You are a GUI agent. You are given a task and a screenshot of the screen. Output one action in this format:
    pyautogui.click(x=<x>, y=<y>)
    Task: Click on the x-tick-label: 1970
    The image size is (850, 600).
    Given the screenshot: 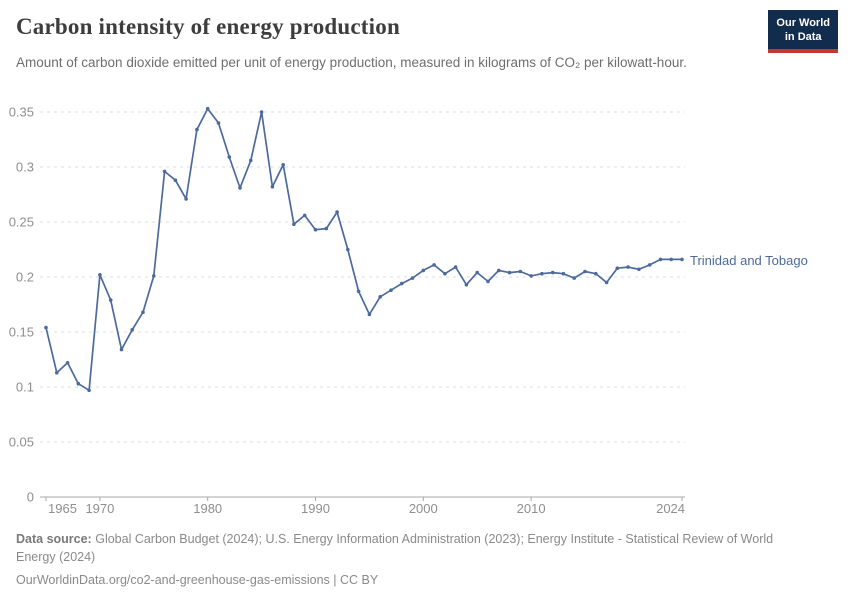 What is the action you would take?
    pyautogui.click(x=99, y=508)
    